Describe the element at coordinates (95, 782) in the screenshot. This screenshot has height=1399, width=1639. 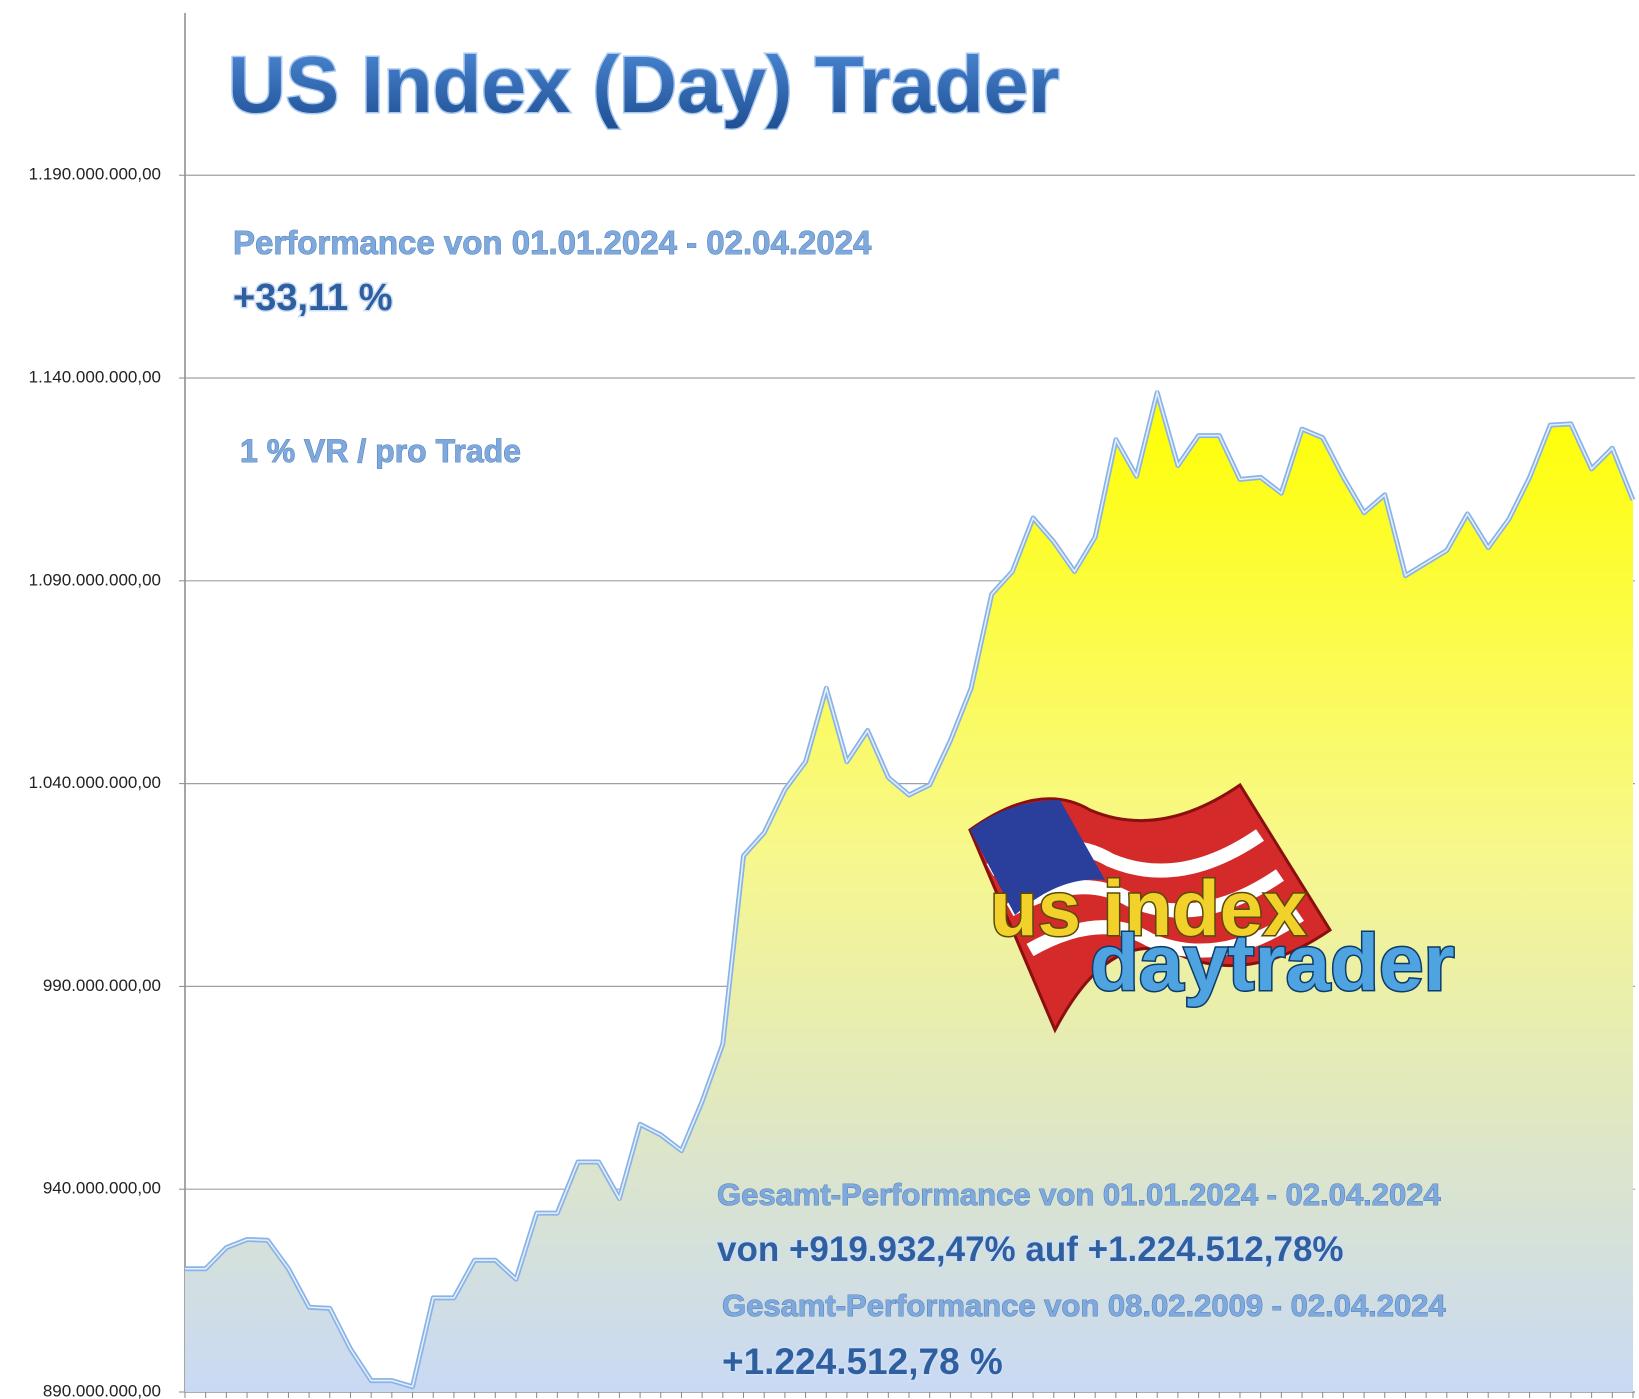
I see `y-tick-label: 1.040.000.000,00` at that location.